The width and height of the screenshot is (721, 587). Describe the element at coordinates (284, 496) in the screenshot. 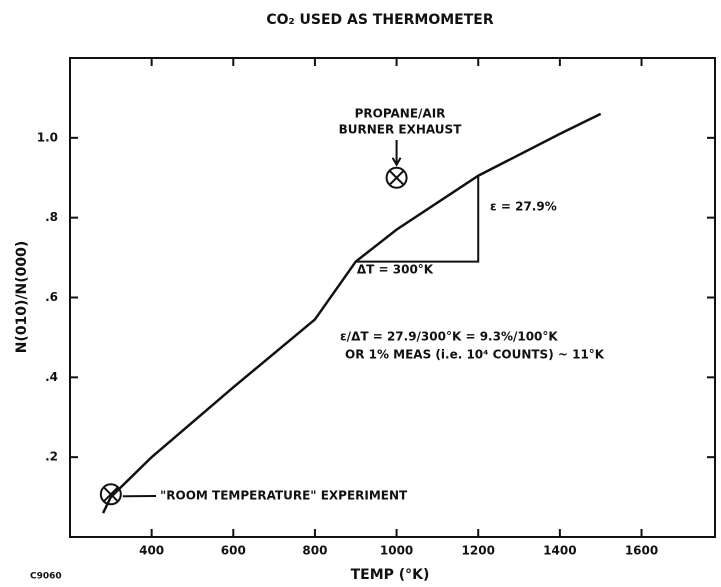

I see `annotation: "ROOM TEMPERATURE" EXPERIMENT` at that location.